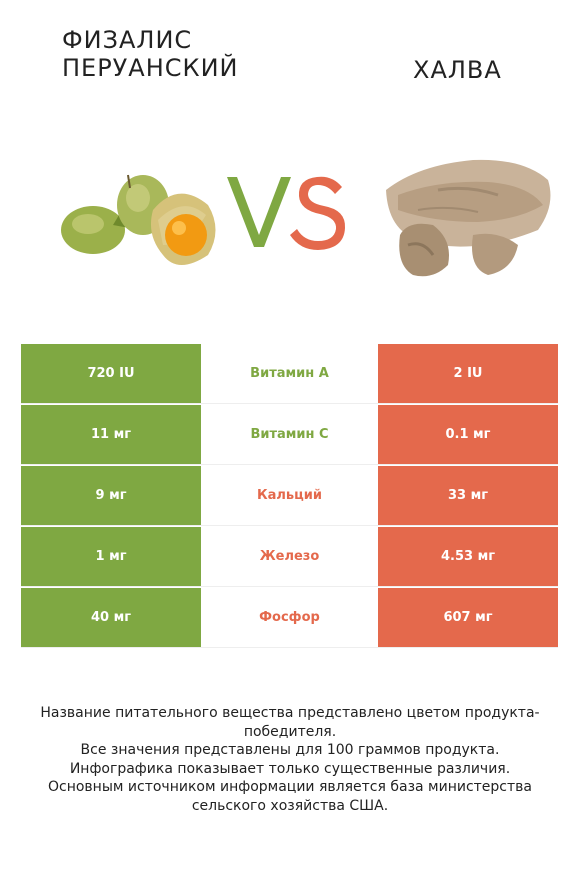  What do you see at coordinates (468, 556) in the screenshot?
I see `right-value: 4.53 мг` at bounding box center [468, 556].